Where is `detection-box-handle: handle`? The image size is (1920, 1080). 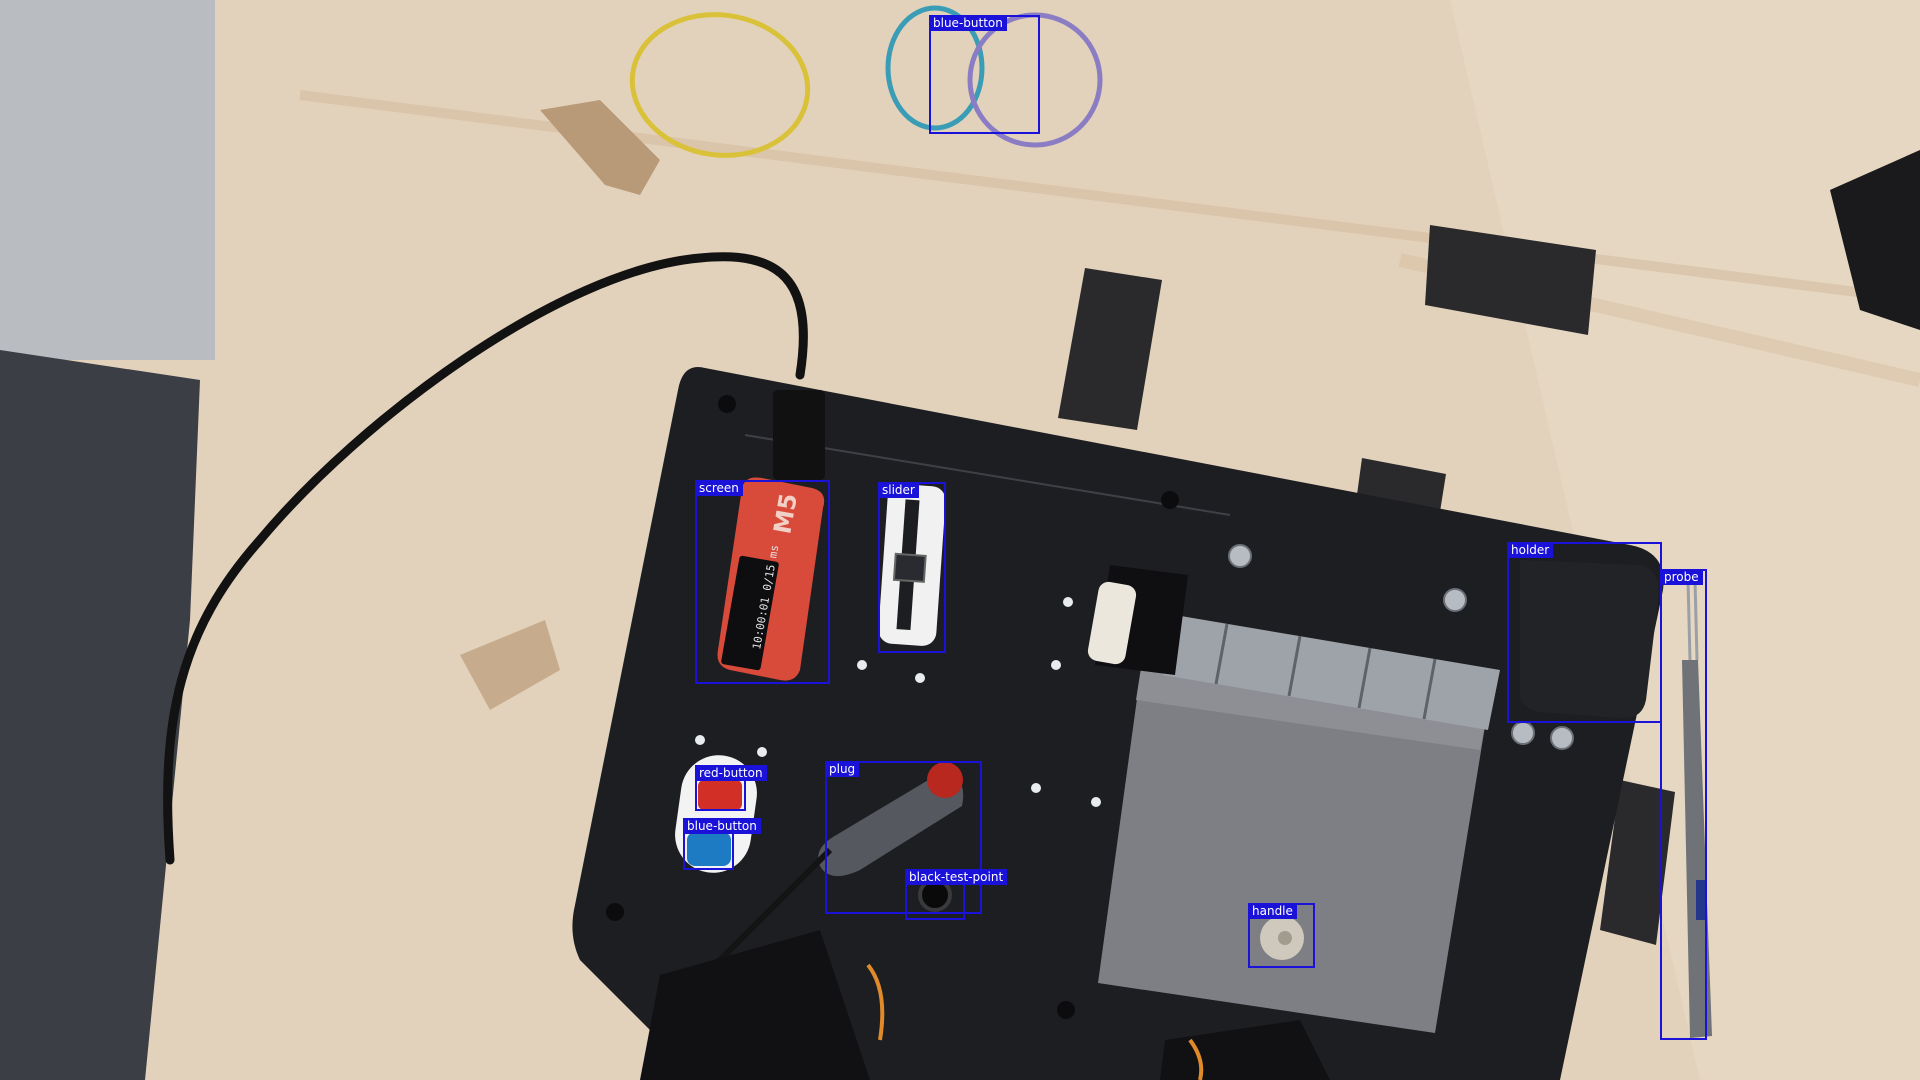 detection-box-handle: handle is located at coordinates (1281, 935).